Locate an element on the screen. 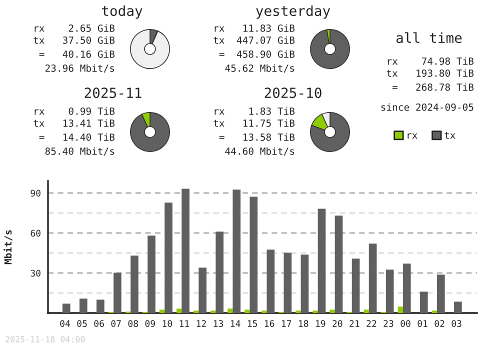 Image resolution: width=500 pixels, height=348 pixels. text: = 13.58 TiB is located at coordinates (257, 137).